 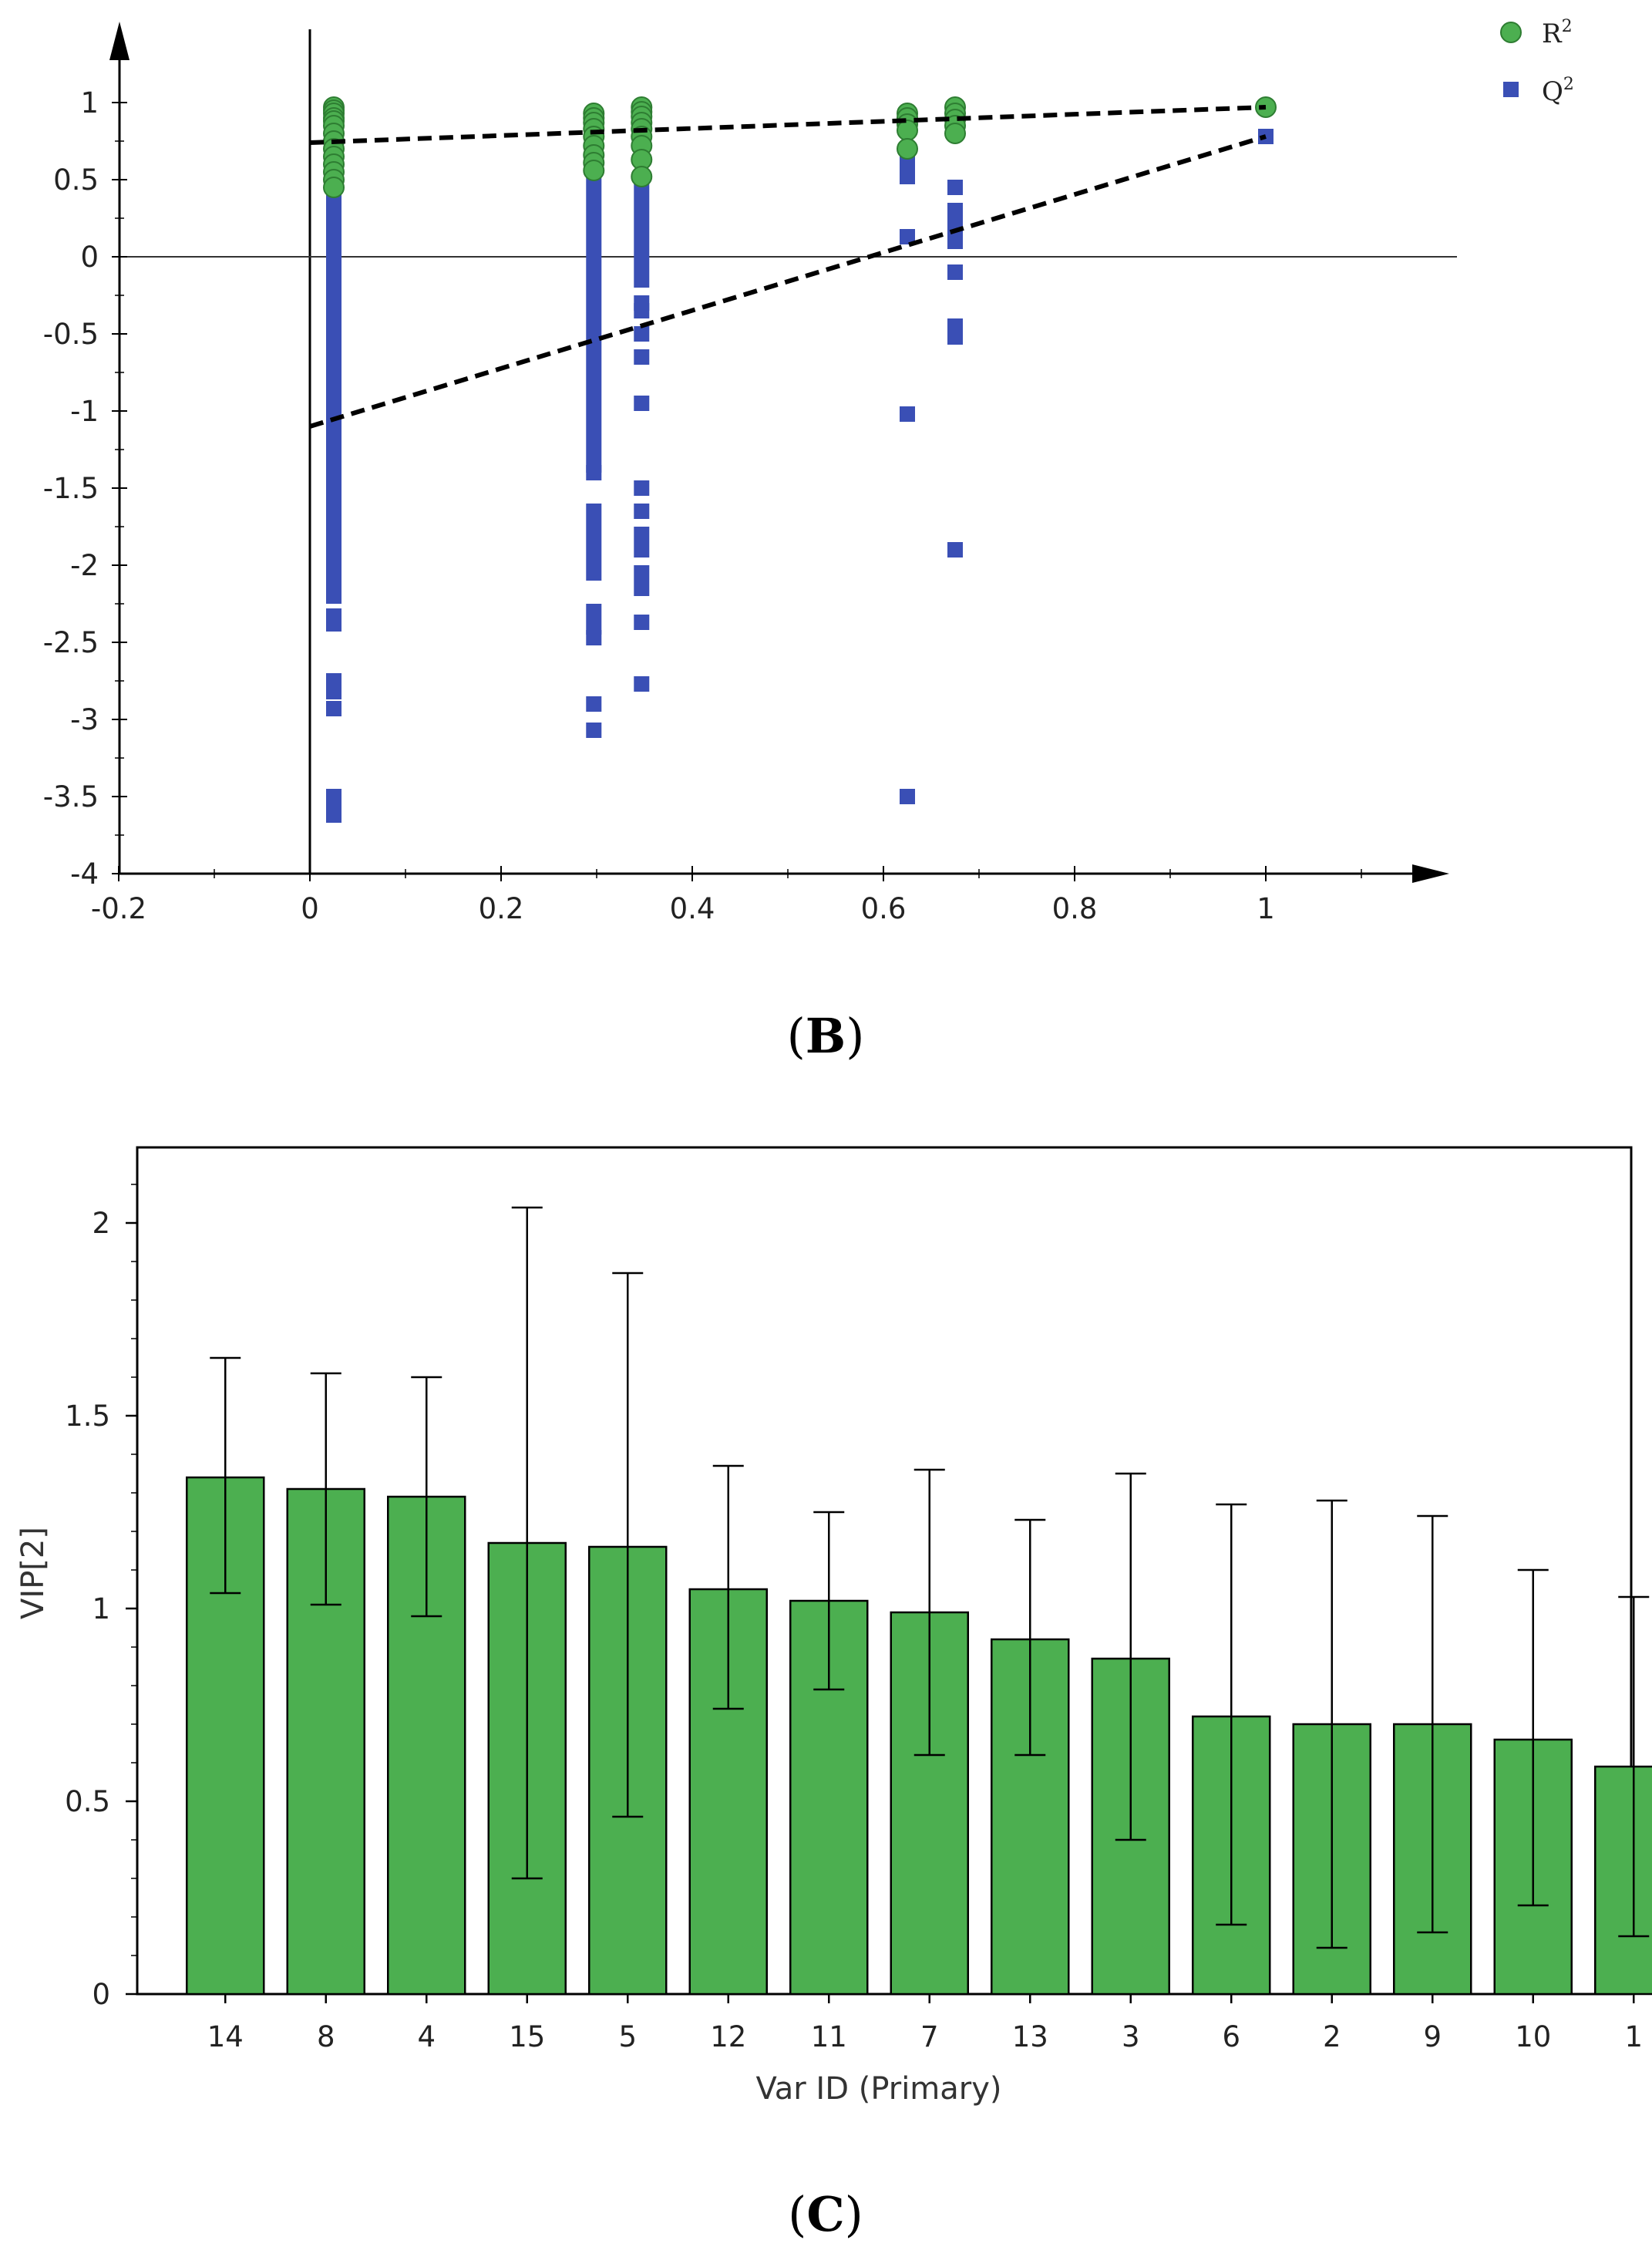 I want to click on chart-c-y-tick-label: 1.5, so click(x=87, y=1416).